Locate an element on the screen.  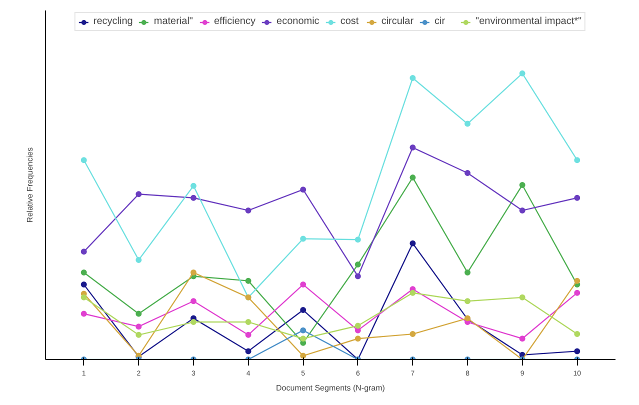
legend-label: "environmental impact*" is located at coordinates (529, 21).